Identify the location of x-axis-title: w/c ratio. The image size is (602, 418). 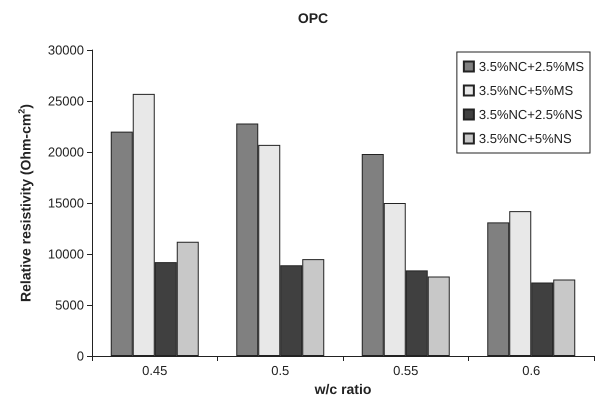
(343, 388).